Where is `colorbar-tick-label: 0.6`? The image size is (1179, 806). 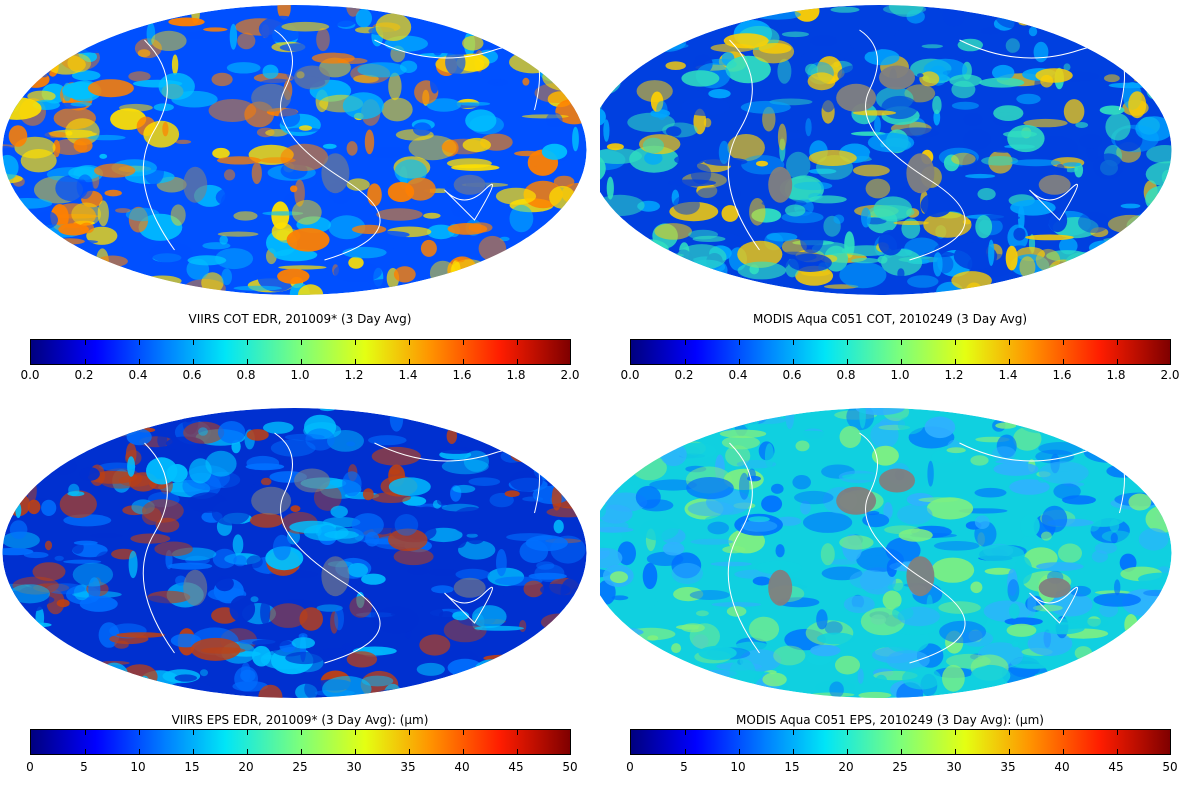
colorbar-tick-label: 0.6 is located at coordinates (192, 375).